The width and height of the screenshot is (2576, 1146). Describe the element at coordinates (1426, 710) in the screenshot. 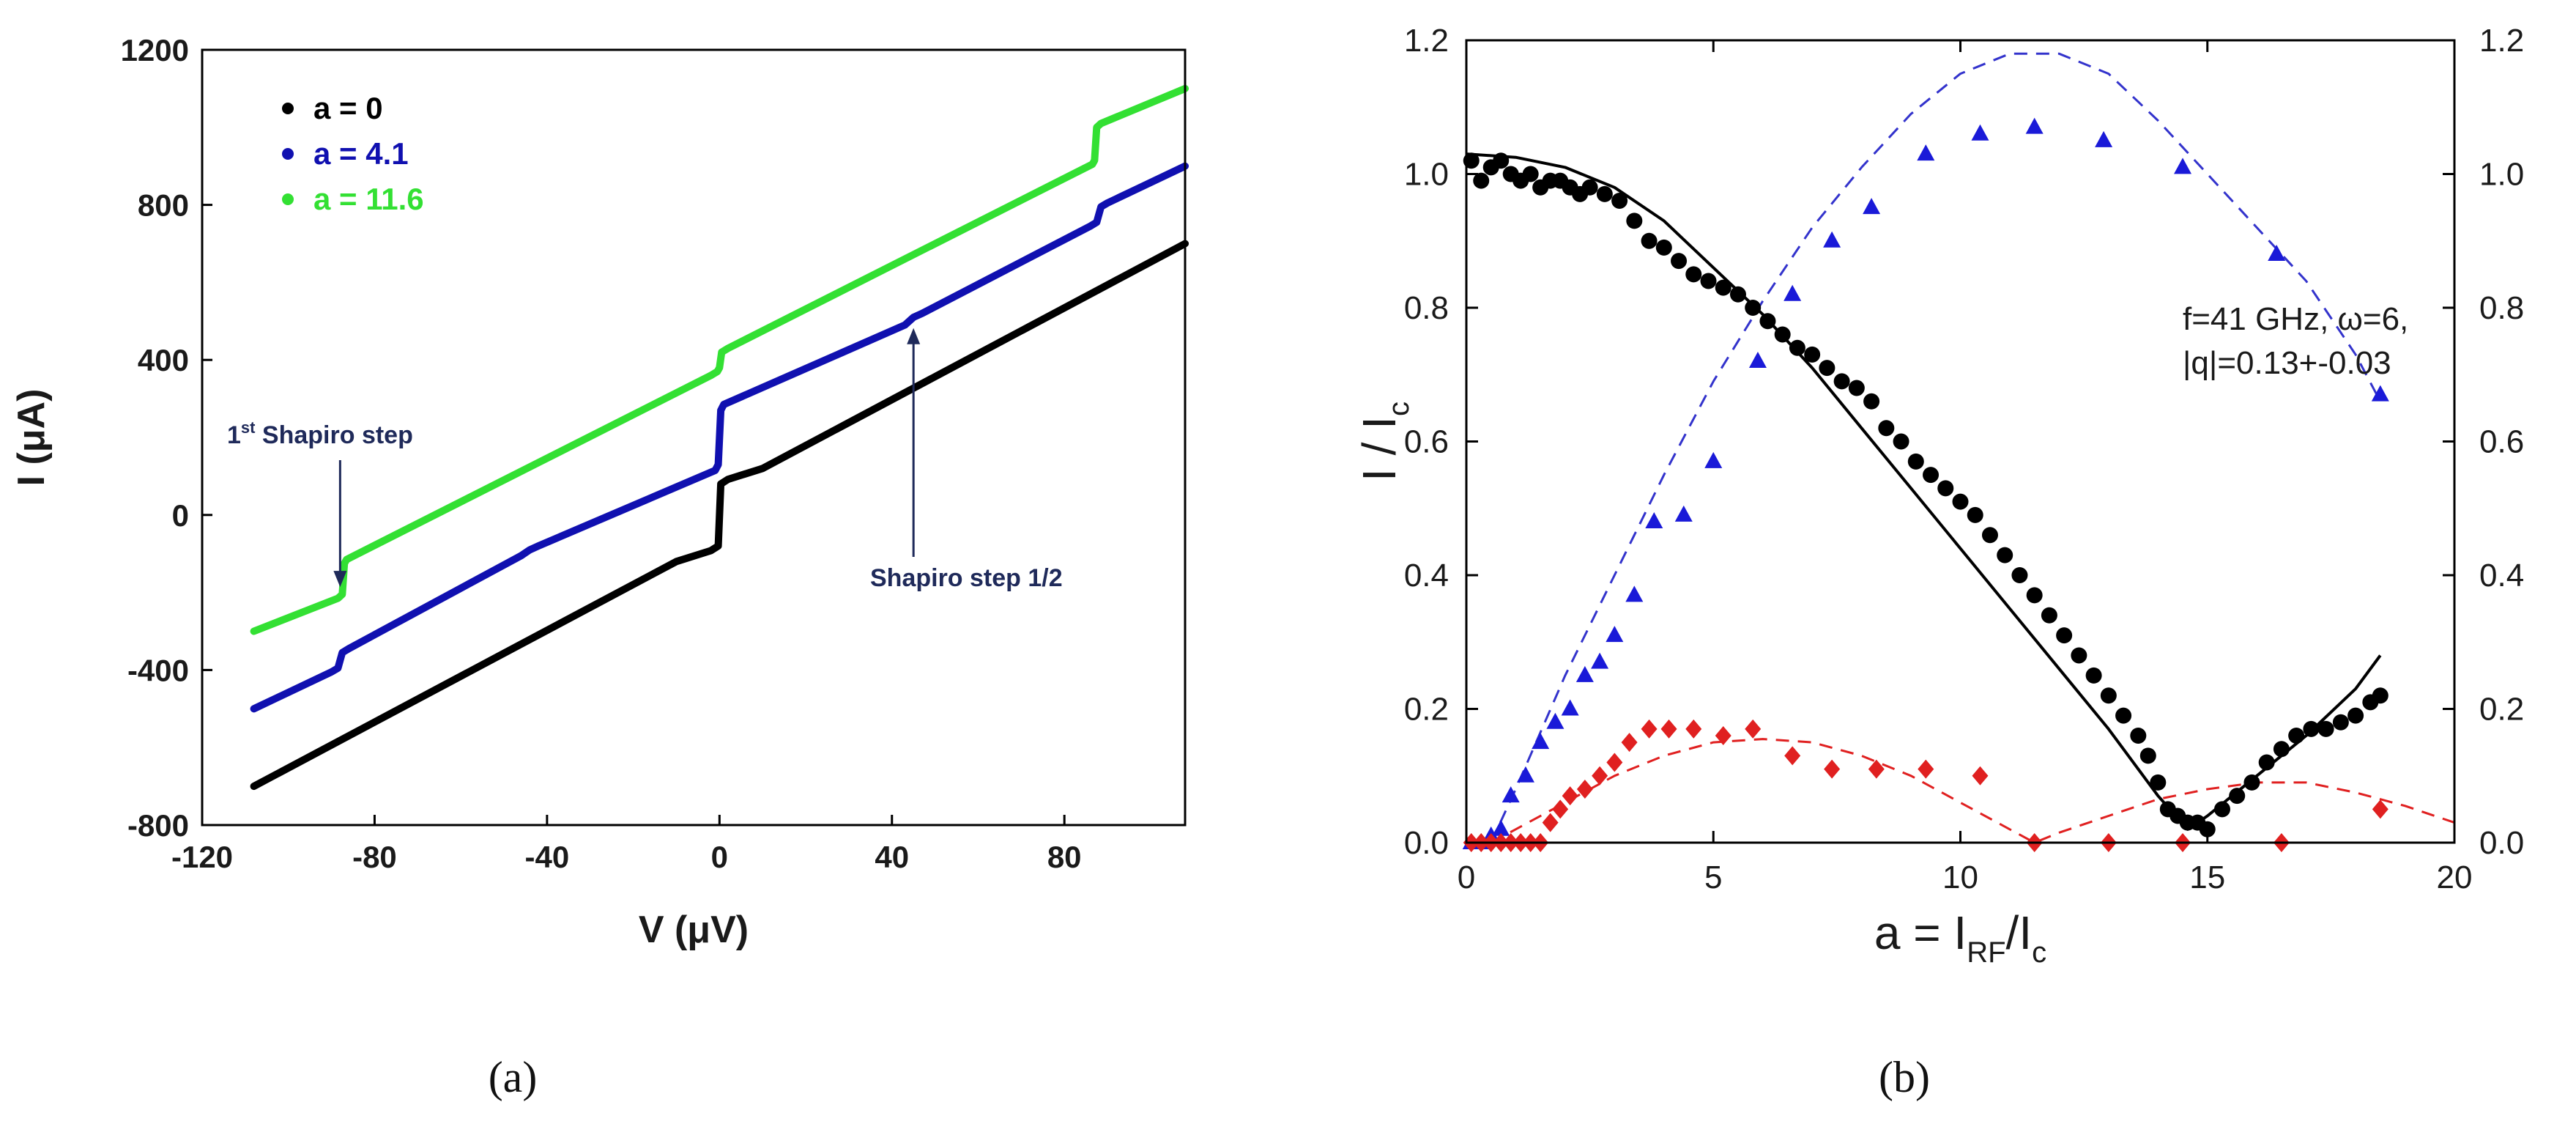

I see `panel-b-y-tick-label: 0.2` at that location.